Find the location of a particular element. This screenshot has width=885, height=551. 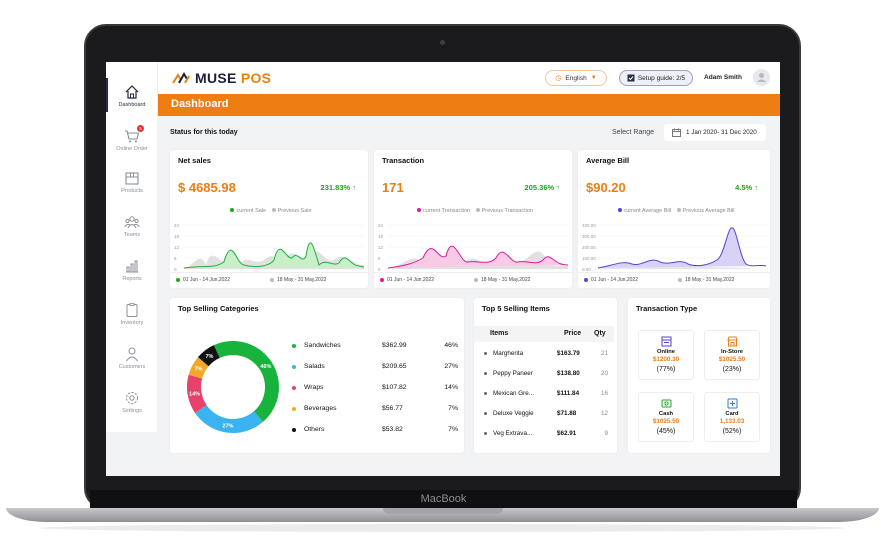

sidebar-item-label: Teams is located at coordinates (132, 235).